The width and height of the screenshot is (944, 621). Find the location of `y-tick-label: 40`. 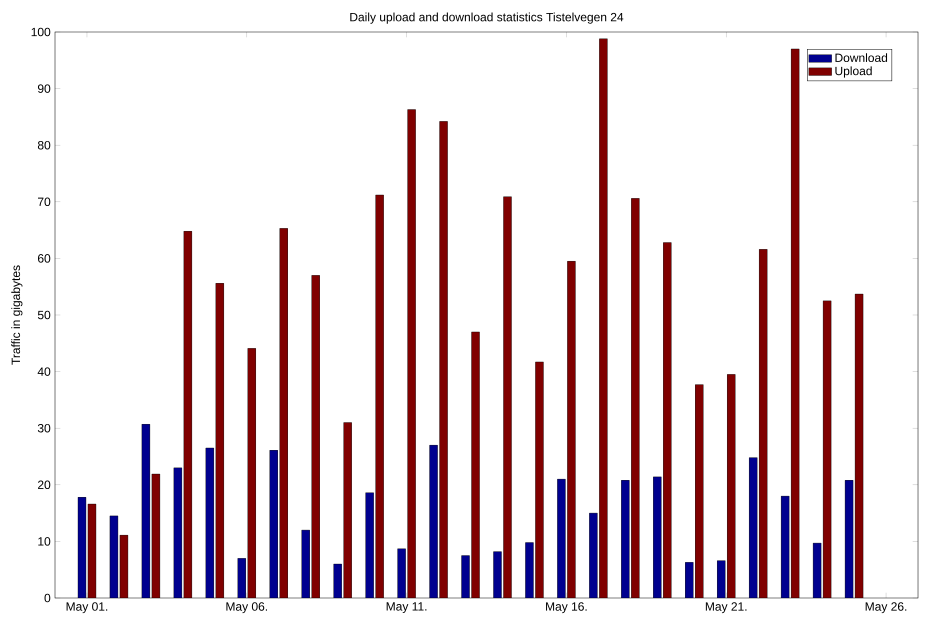

y-tick-label: 40 is located at coordinates (44, 371).